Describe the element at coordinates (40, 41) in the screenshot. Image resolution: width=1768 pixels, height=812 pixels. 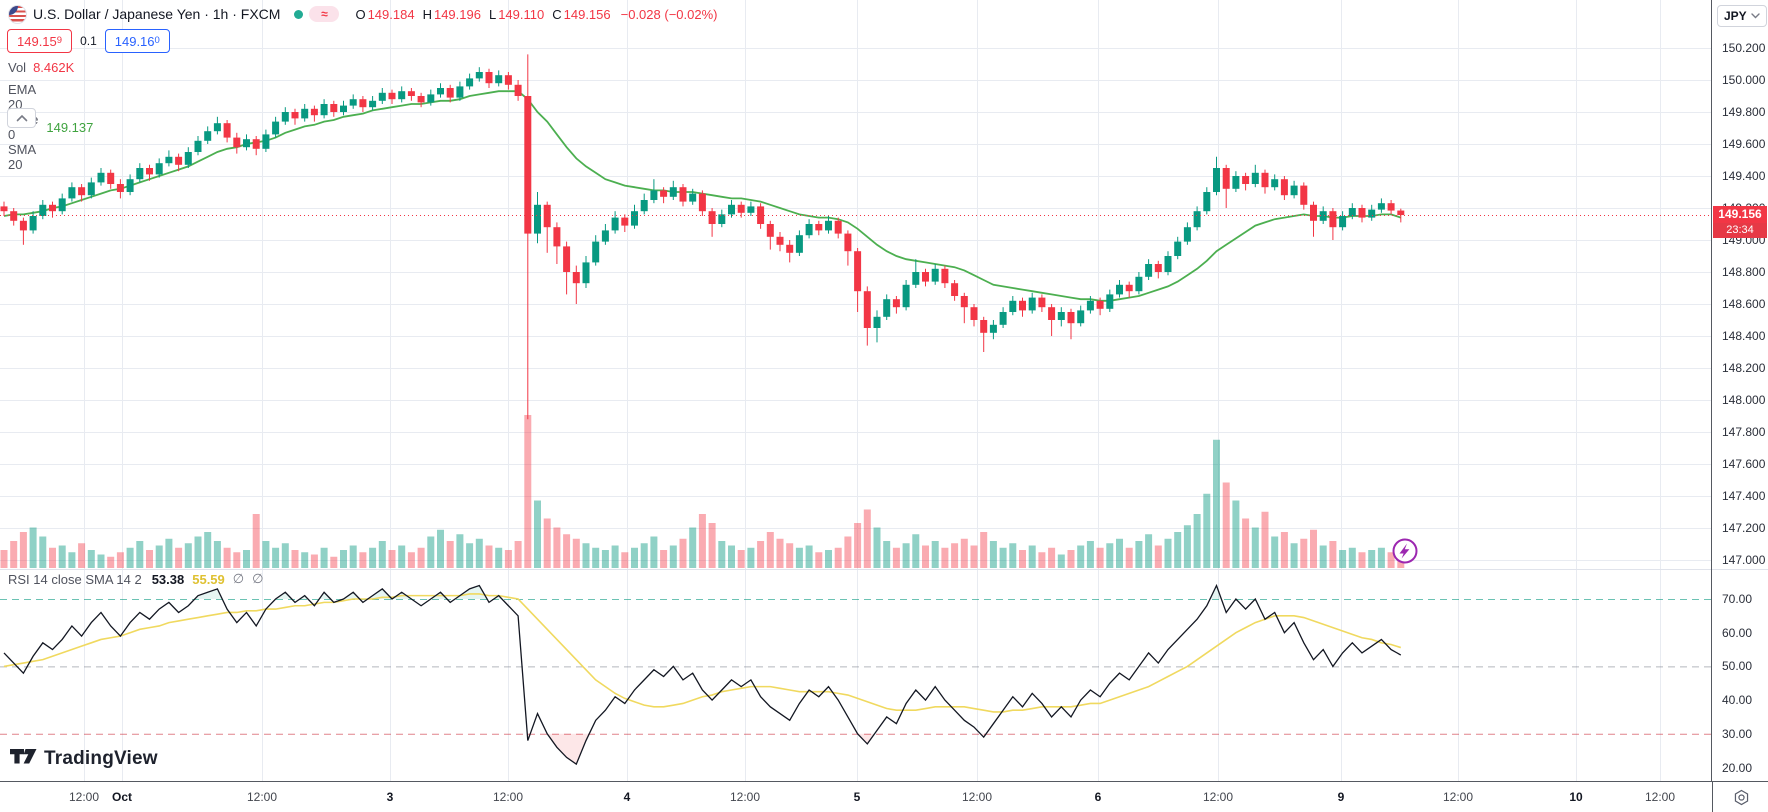
I see `sell-button: 149.15 9` at that location.